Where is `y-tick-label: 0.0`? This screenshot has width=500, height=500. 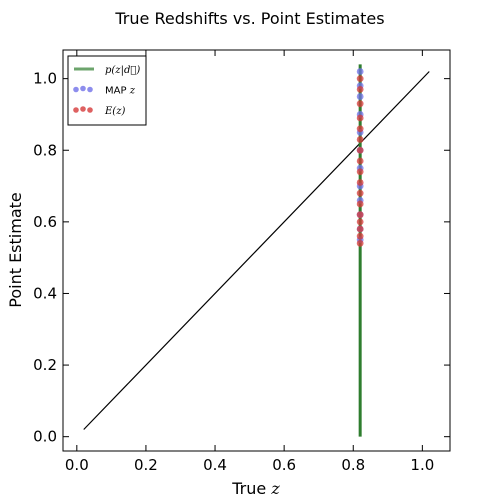 y-tick-label: 0.0 is located at coordinates (45, 437).